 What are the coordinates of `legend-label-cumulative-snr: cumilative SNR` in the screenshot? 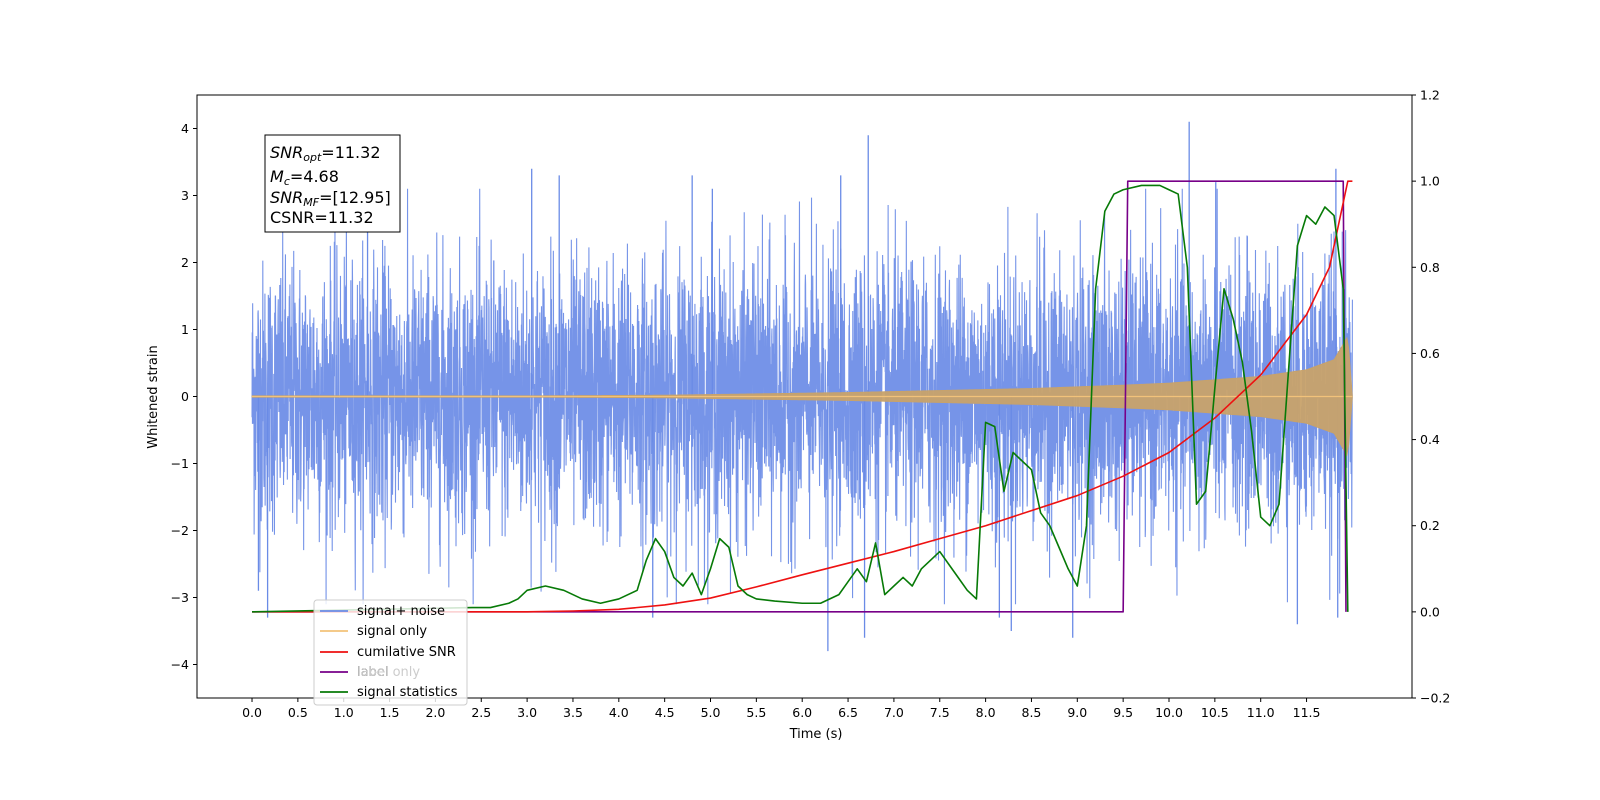 It's located at (406, 652).